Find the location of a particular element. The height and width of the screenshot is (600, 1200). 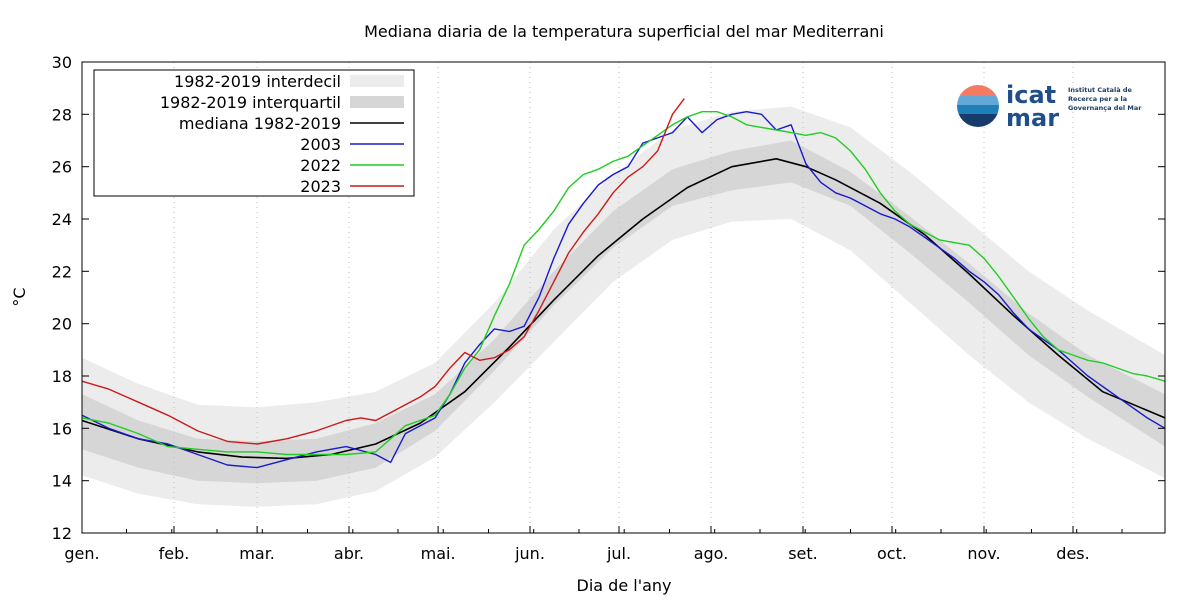

y-tick-label: 20 is located at coordinates (62, 324).